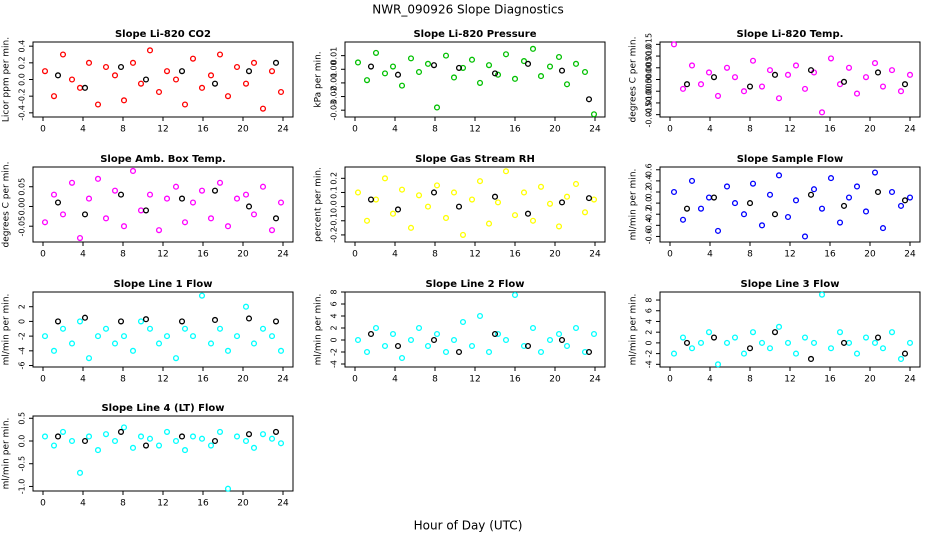  What do you see at coordinates (162, 408) in the screenshot?
I see `panel-title: Slope Line 4 (LT) Flow` at bounding box center [162, 408].